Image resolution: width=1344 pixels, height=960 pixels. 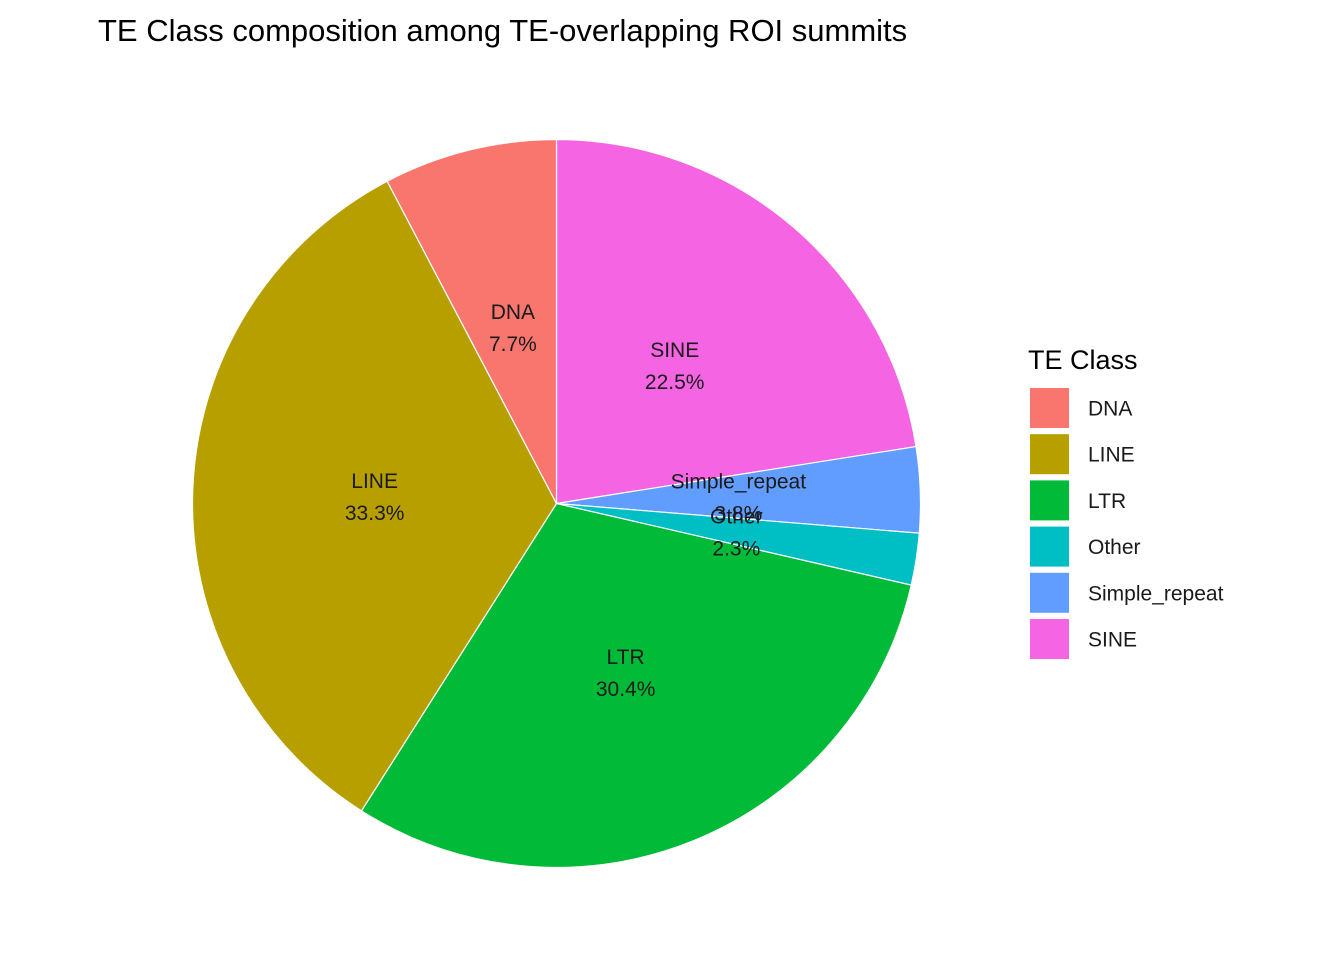 What do you see at coordinates (626, 689) in the screenshot?
I see `slice-label-percent: 30.4%` at bounding box center [626, 689].